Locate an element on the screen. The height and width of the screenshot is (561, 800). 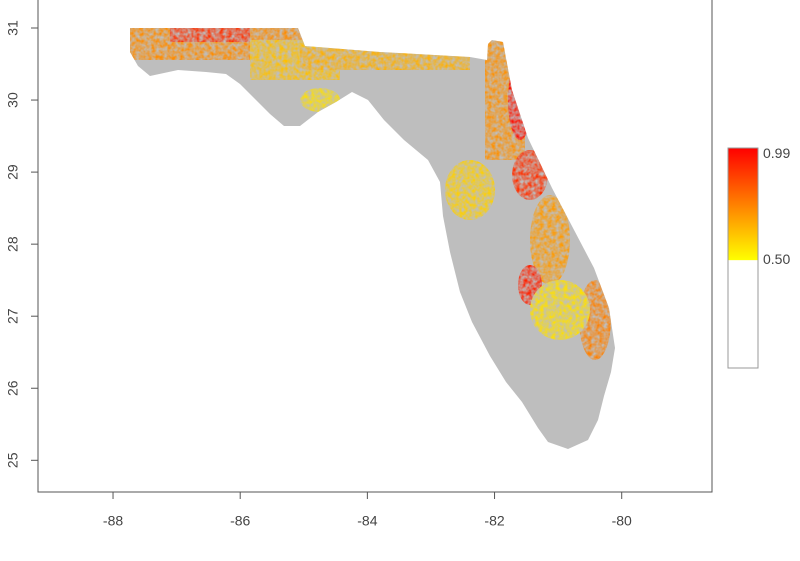
x-tick-label: -80 is located at coordinates (622, 521).